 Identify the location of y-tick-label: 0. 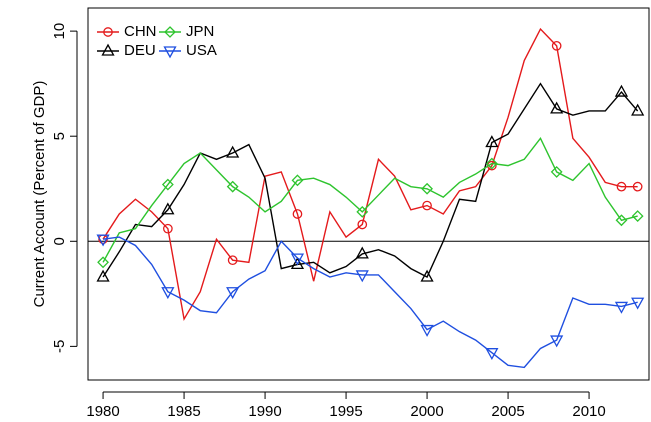
(59, 241).